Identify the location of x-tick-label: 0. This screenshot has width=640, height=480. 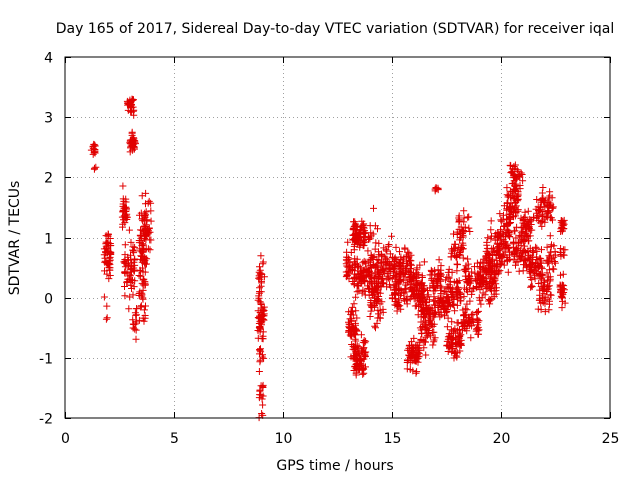
(65, 439).